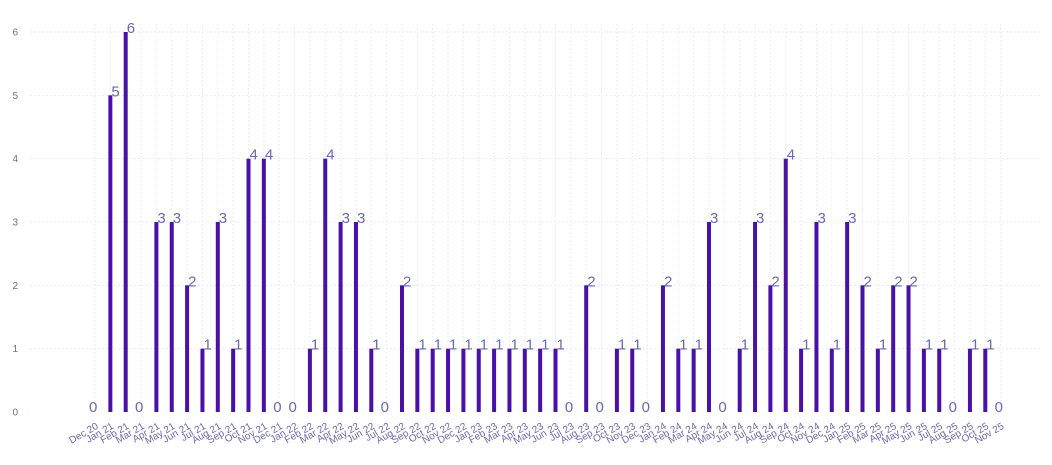  What do you see at coordinates (115, 91) in the screenshot?
I see `data-label: 5` at bounding box center [115, 91].